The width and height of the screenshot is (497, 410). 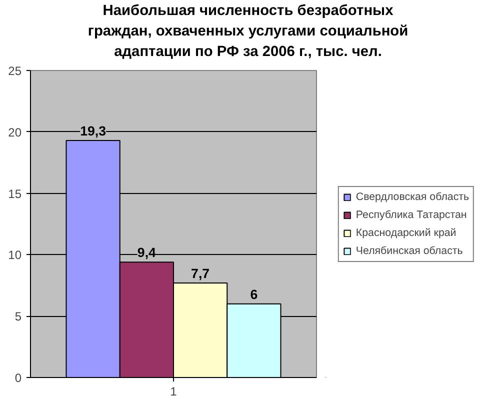 I want to click on legend-label: Свердловская область, so click(x=413, y=196).